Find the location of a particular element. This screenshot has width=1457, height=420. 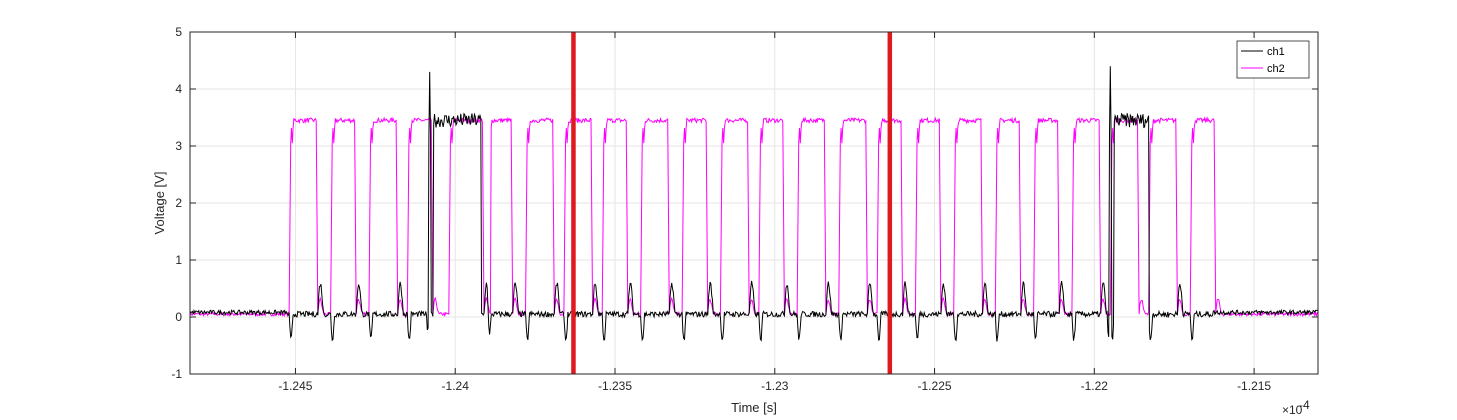

x-axis-label: Time [s] is located at coordinates (754, 407).